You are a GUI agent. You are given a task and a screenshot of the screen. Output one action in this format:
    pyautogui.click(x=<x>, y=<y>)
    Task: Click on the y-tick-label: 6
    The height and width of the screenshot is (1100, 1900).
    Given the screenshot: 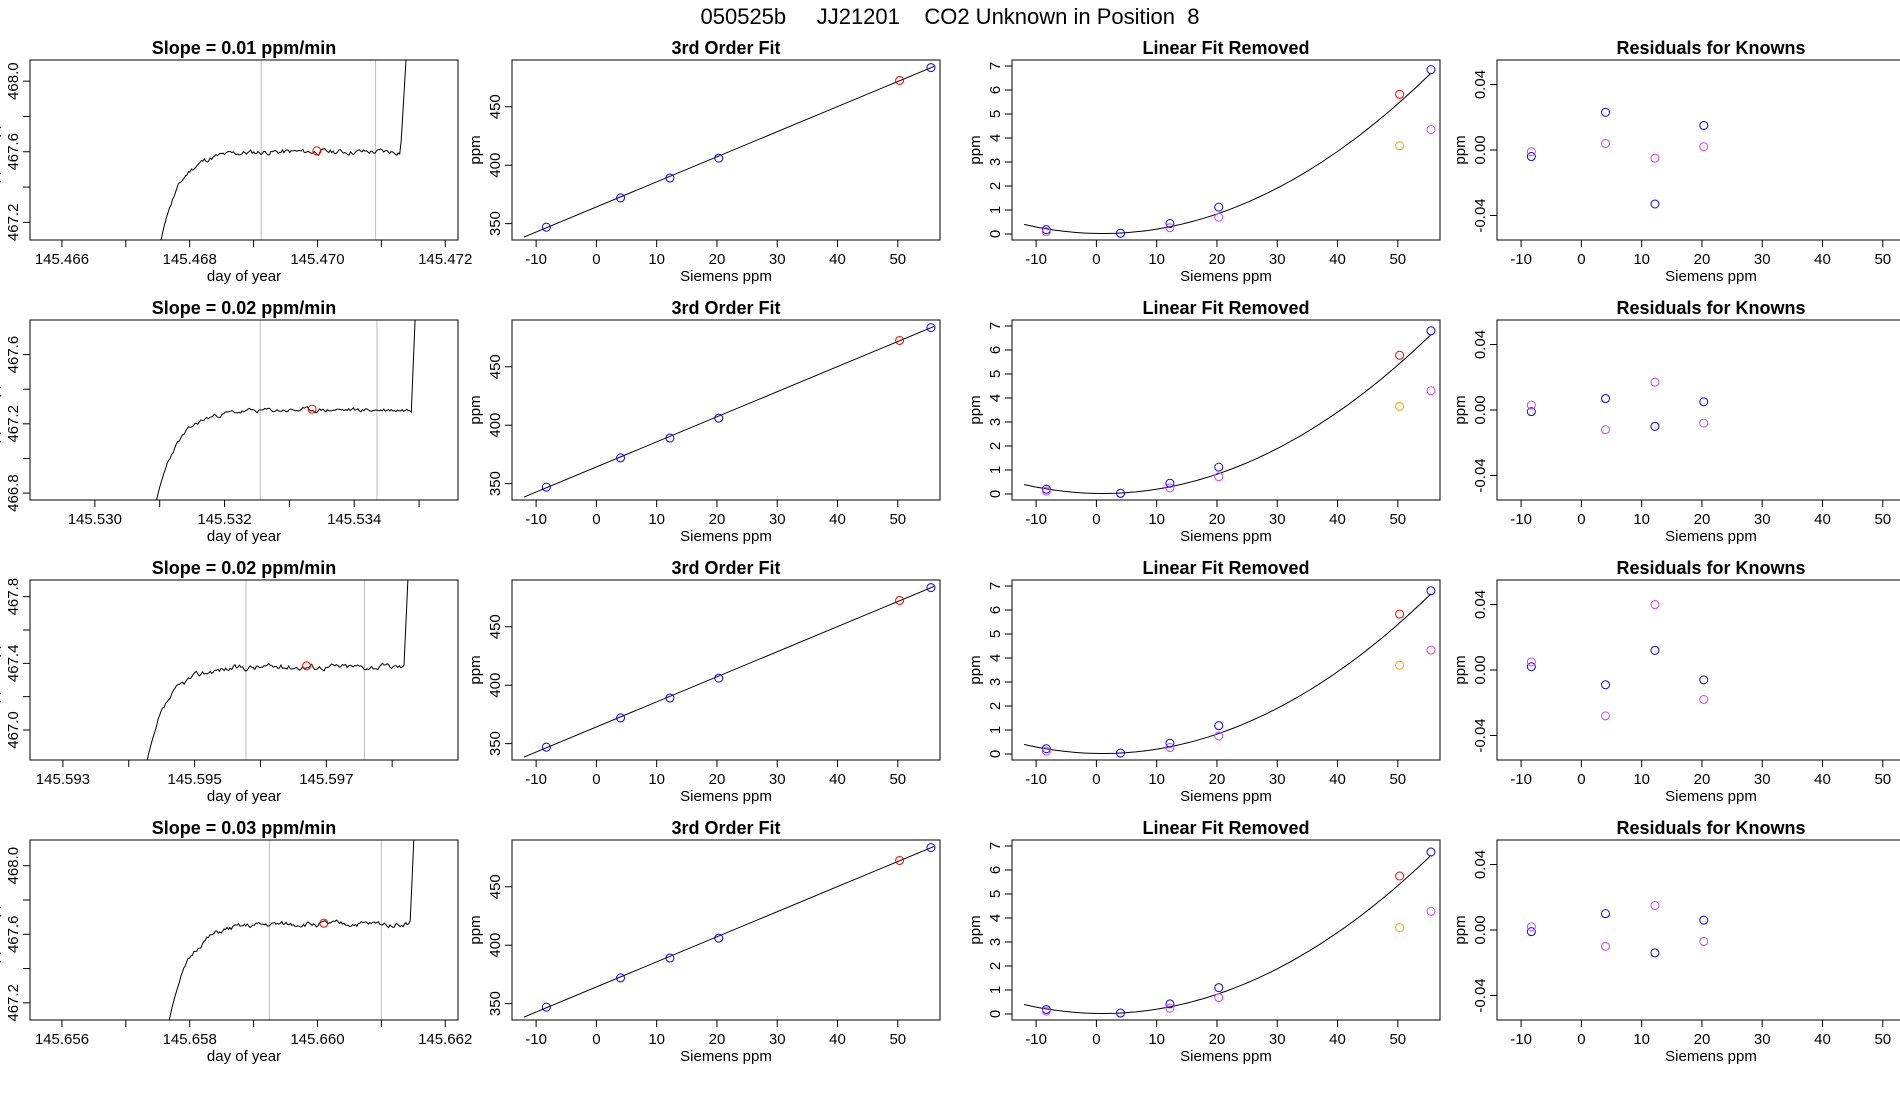 What is the action you would take?
    pyautogui.click(x=995, y=610)
    